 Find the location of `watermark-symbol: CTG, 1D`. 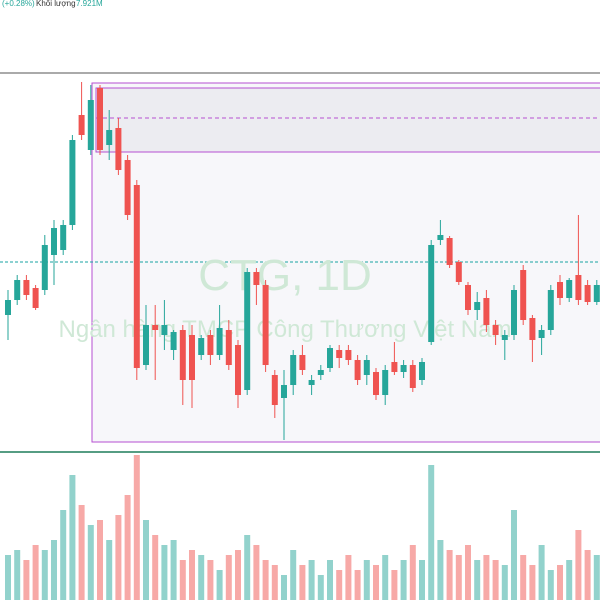

watermark-symbol: CTG, 1D is located at coordinates (285, 275).